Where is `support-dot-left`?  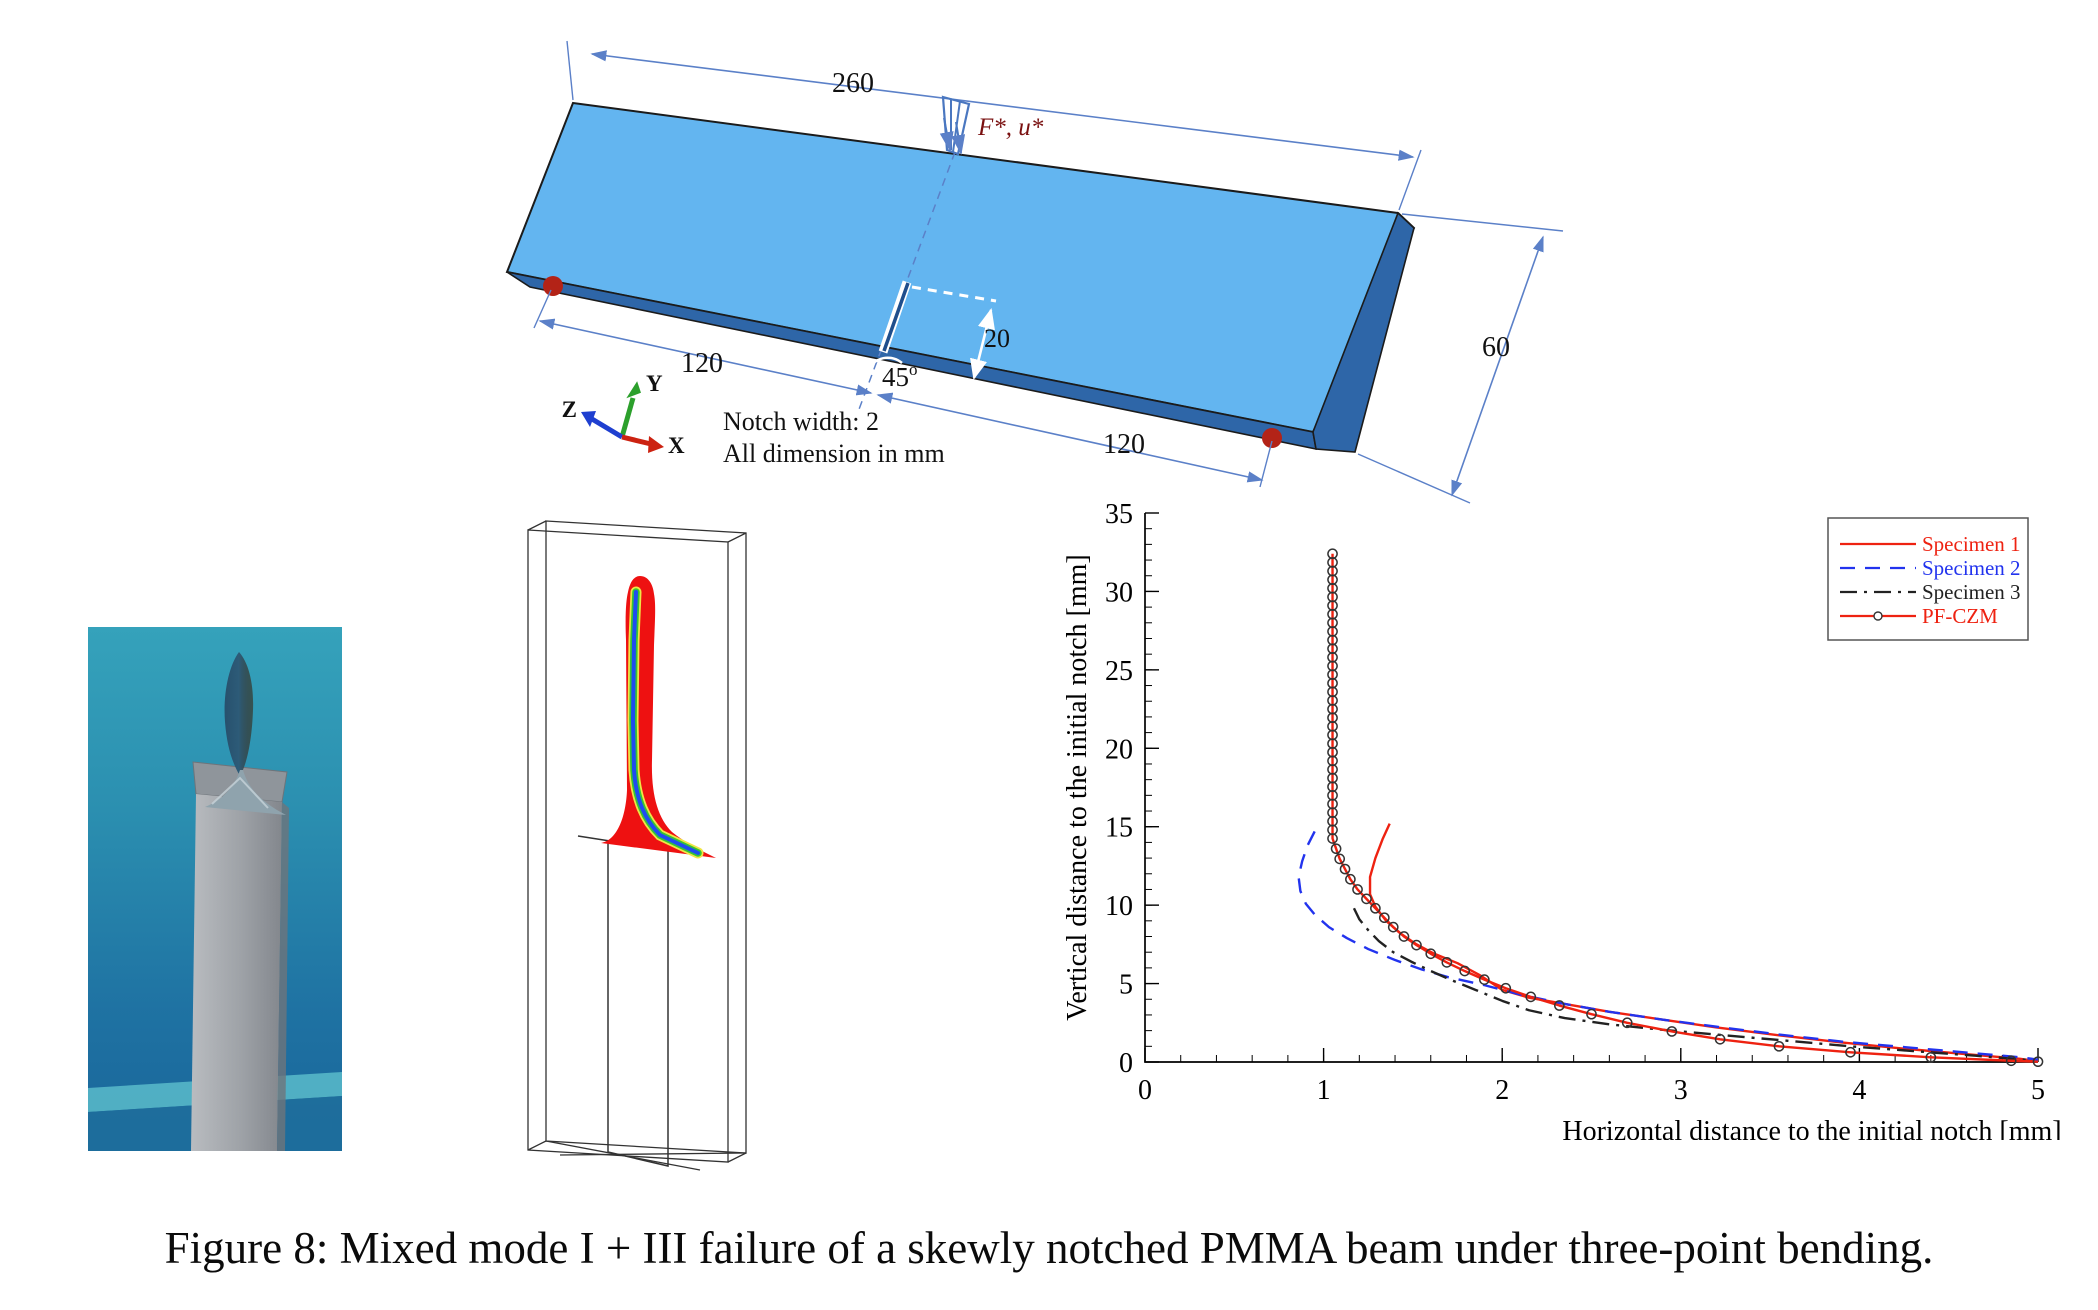
support-dot-left is located at coordinates (553, 286).